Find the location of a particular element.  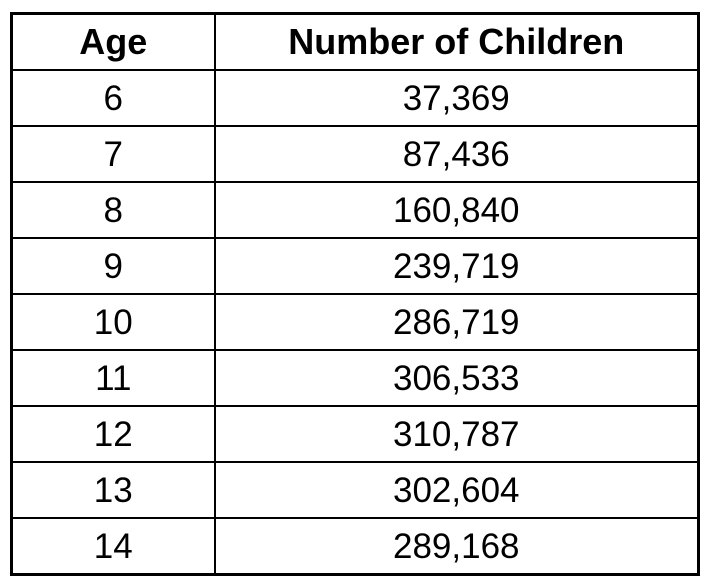

table-row: 14 289,168 is located at coordinates (355, 546).